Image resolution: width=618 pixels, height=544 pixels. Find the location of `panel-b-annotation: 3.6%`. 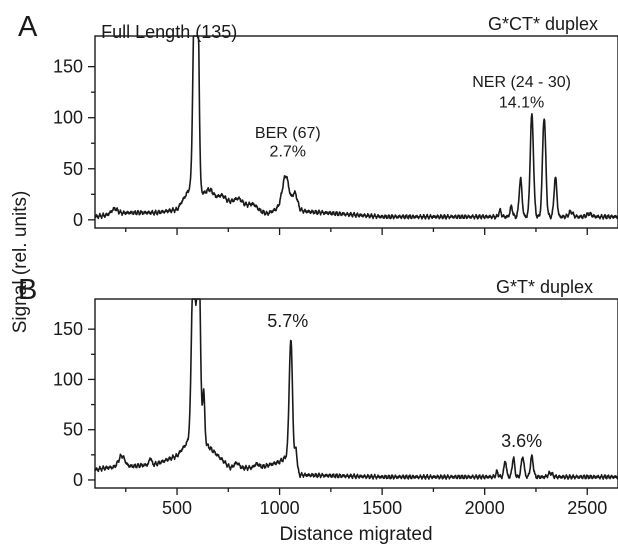

panel-b-annotation: 3.6% is located at coordinates (521, 441).